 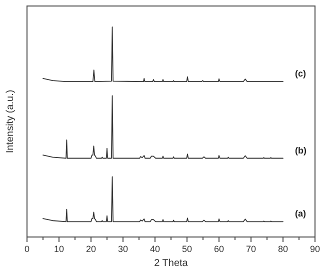 I want to click on x-tick-label: 30, so click(x=123, y=249).